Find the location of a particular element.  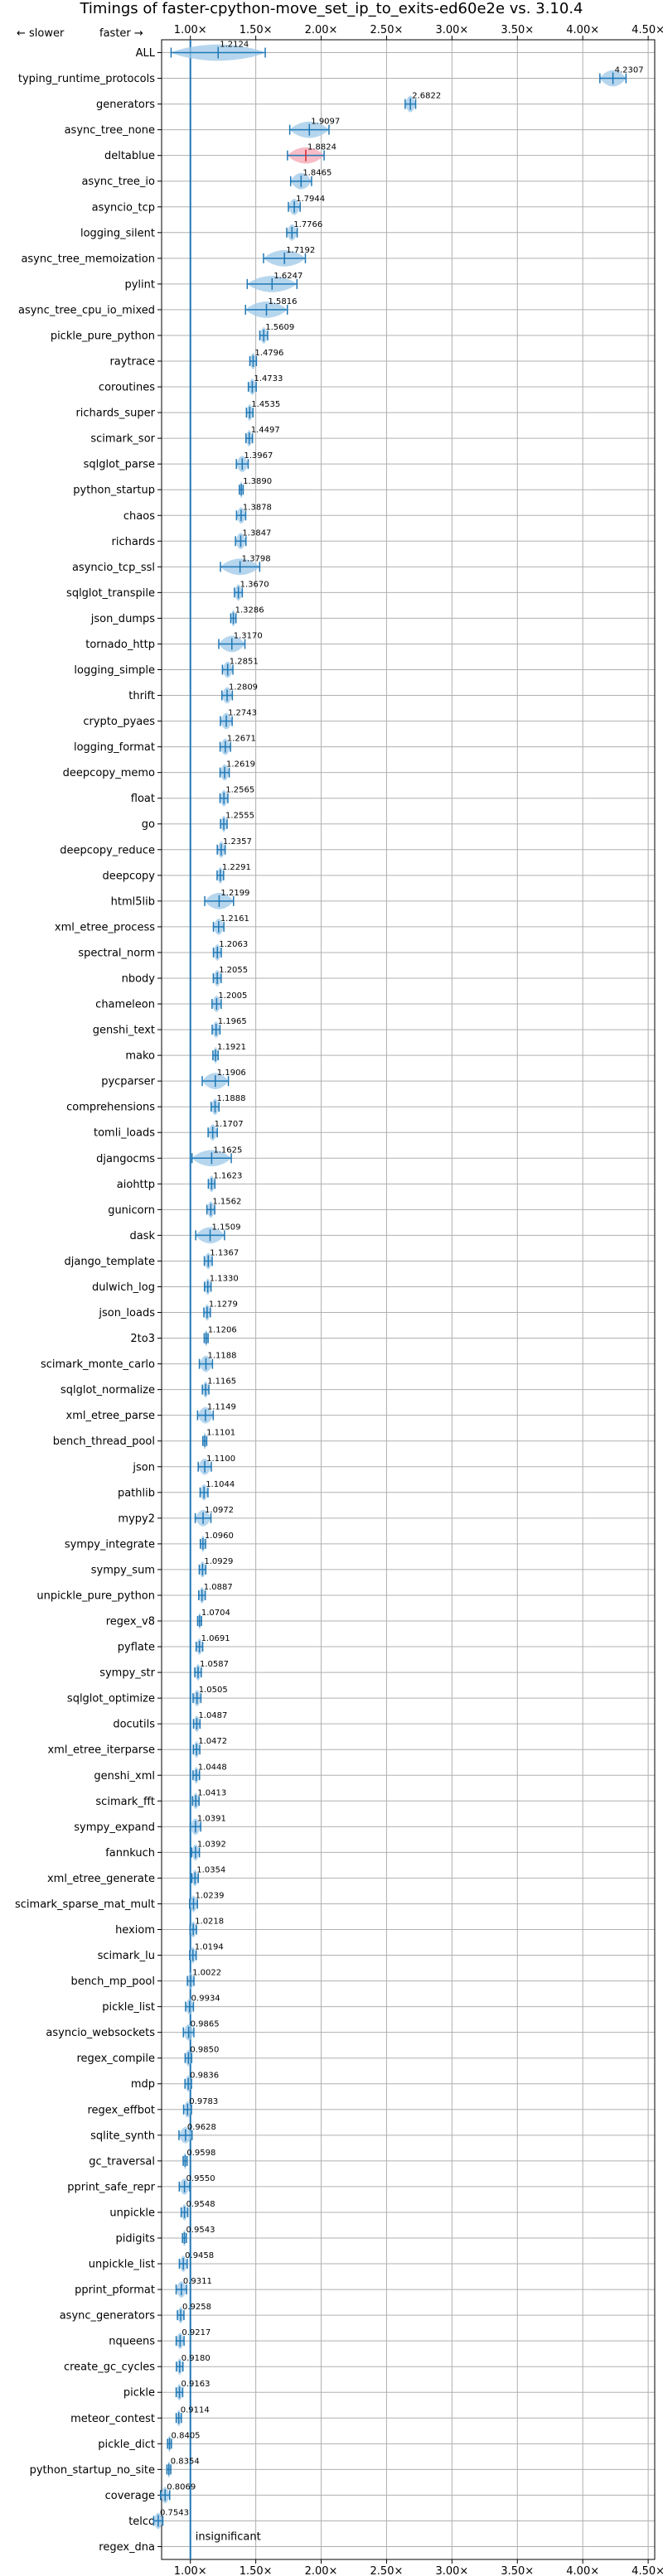

category-label: spectral_norm is located at coordinates (116, 953).